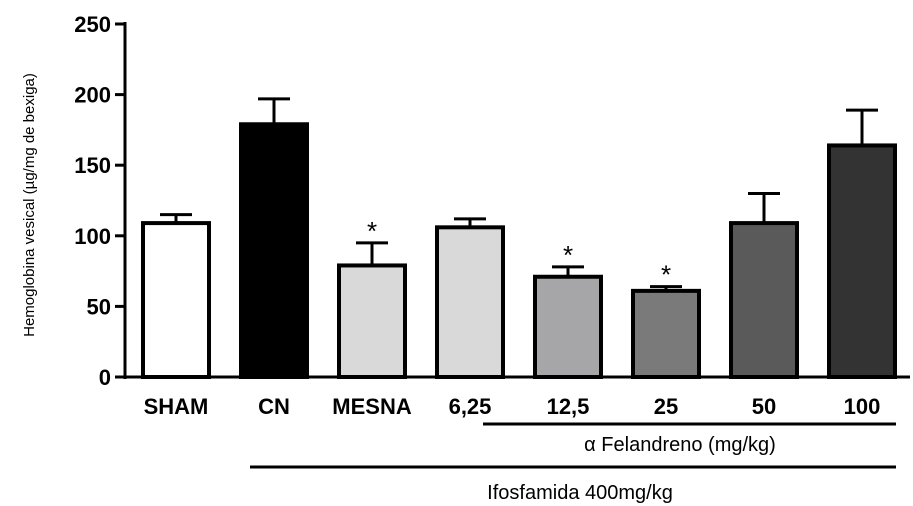 This screenshot has height=506, width=913. What do you see at coordinates (105, 377) in the screenshot?
I see `y-tick-label: 0` at bounding box center [105, 377].